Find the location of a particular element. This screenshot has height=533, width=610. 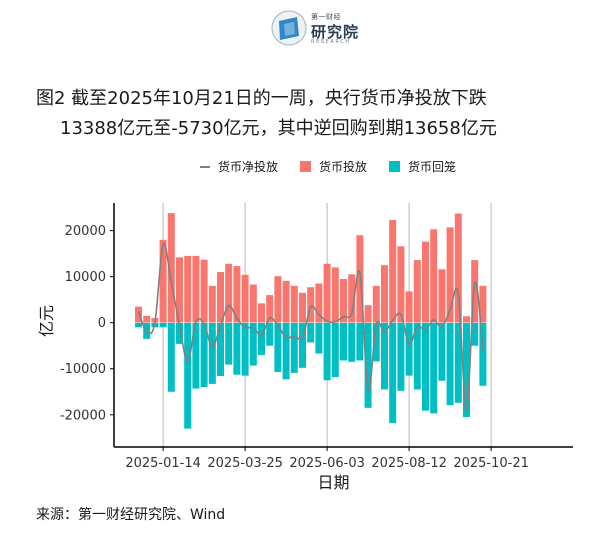

x-tick-label: 2025-03-25 is located at coordinates (245, 463).